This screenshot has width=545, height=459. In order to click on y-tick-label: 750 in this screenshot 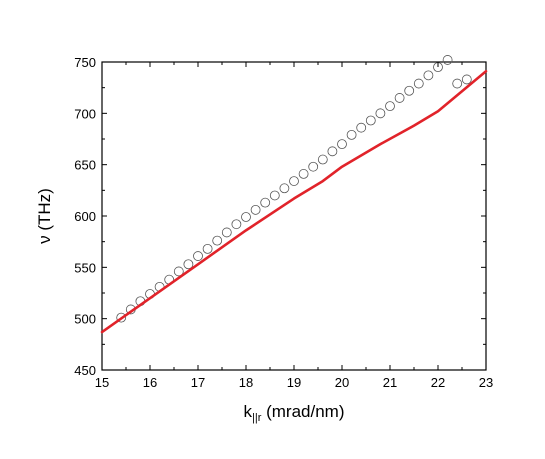, I will do `click(85, 62)`.